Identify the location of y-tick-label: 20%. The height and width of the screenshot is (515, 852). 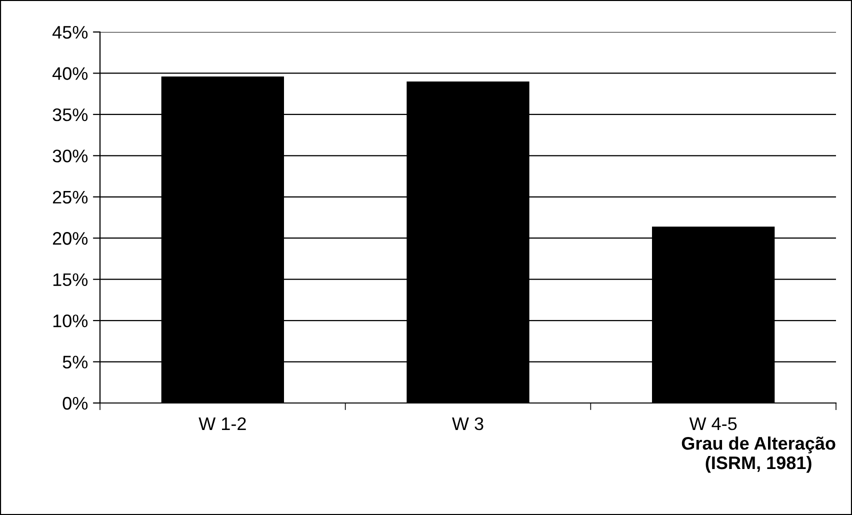
(70, 238).